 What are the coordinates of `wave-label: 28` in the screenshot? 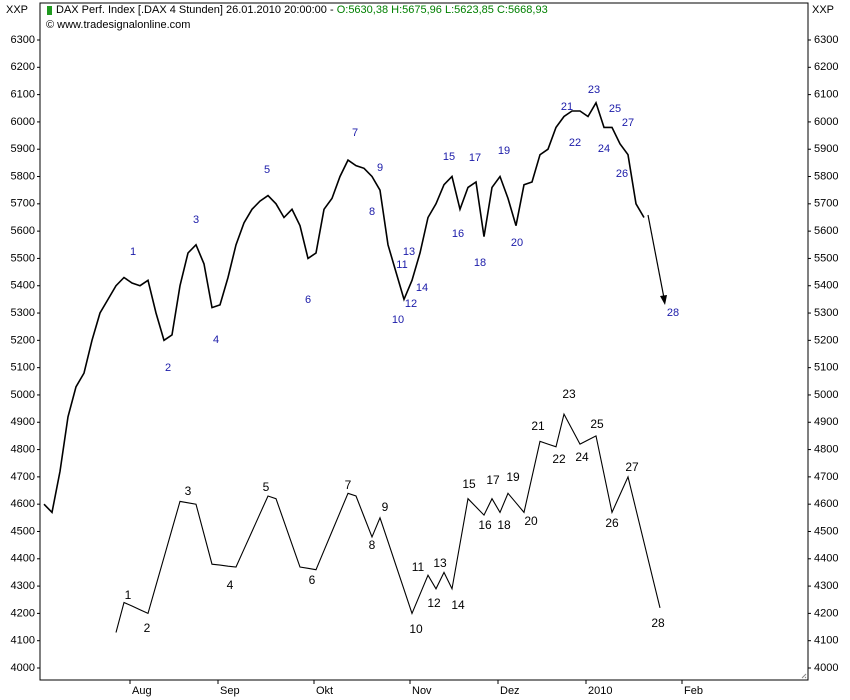 It's located at (658, 623).